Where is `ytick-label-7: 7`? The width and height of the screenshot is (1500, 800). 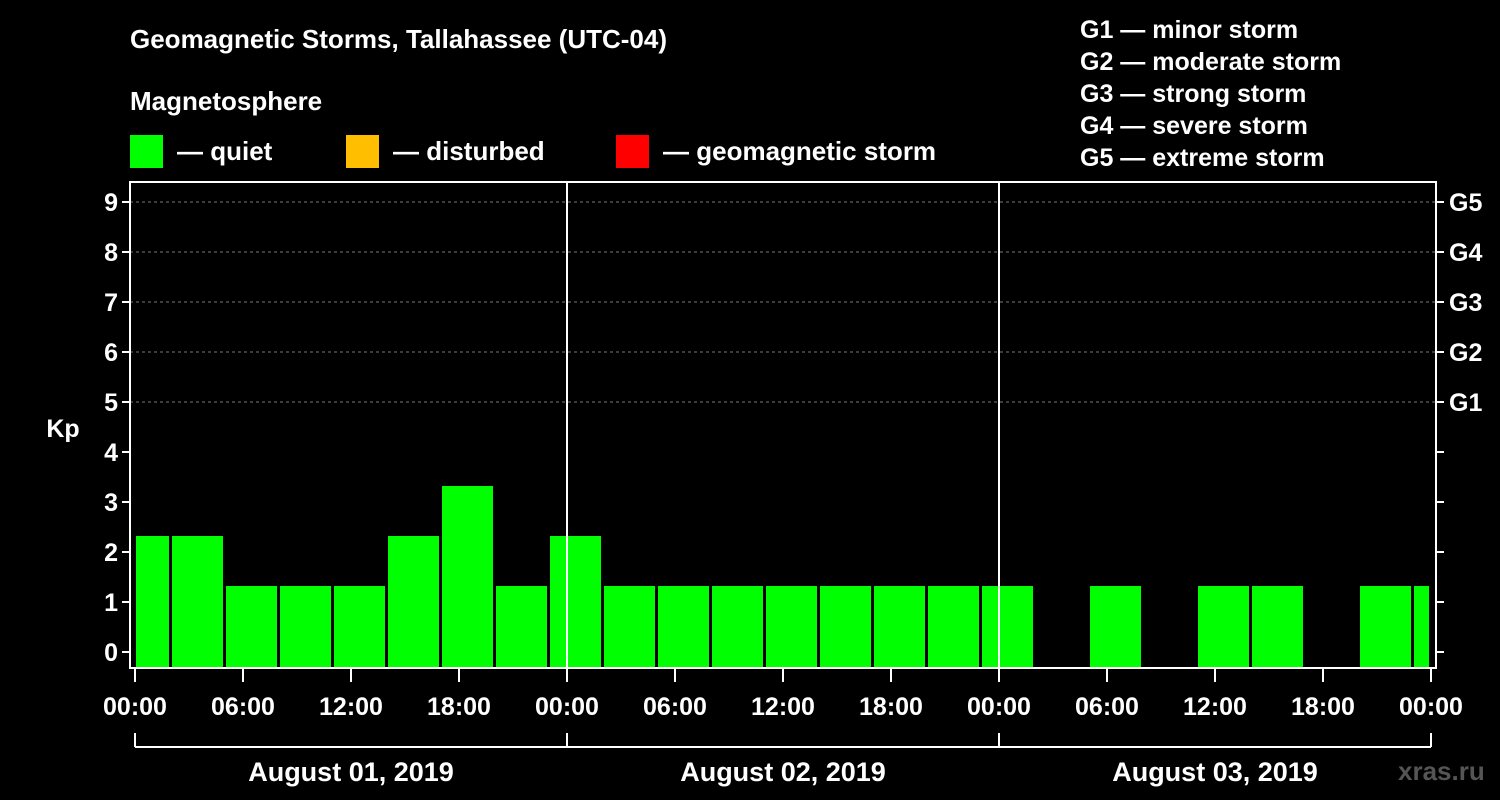 ytick-label-7: 7 is located at coordinates (111, 303).